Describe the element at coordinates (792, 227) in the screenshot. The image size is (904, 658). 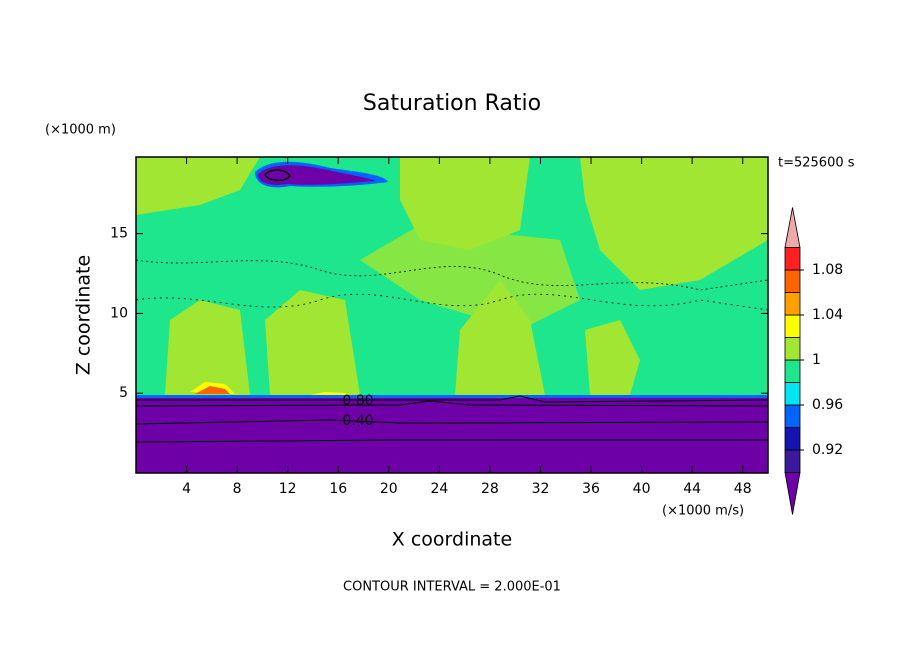
I see `colorbar-over` at that location.